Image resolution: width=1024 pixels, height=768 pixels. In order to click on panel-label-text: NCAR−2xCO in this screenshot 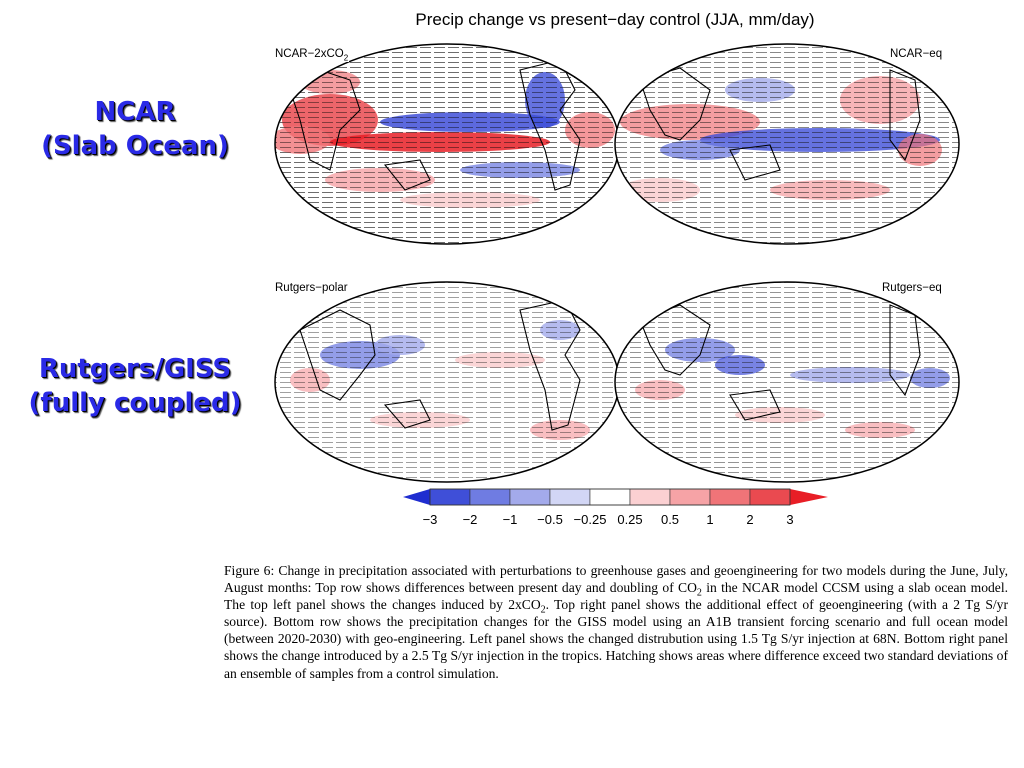, I will do `click(309, 54)`.